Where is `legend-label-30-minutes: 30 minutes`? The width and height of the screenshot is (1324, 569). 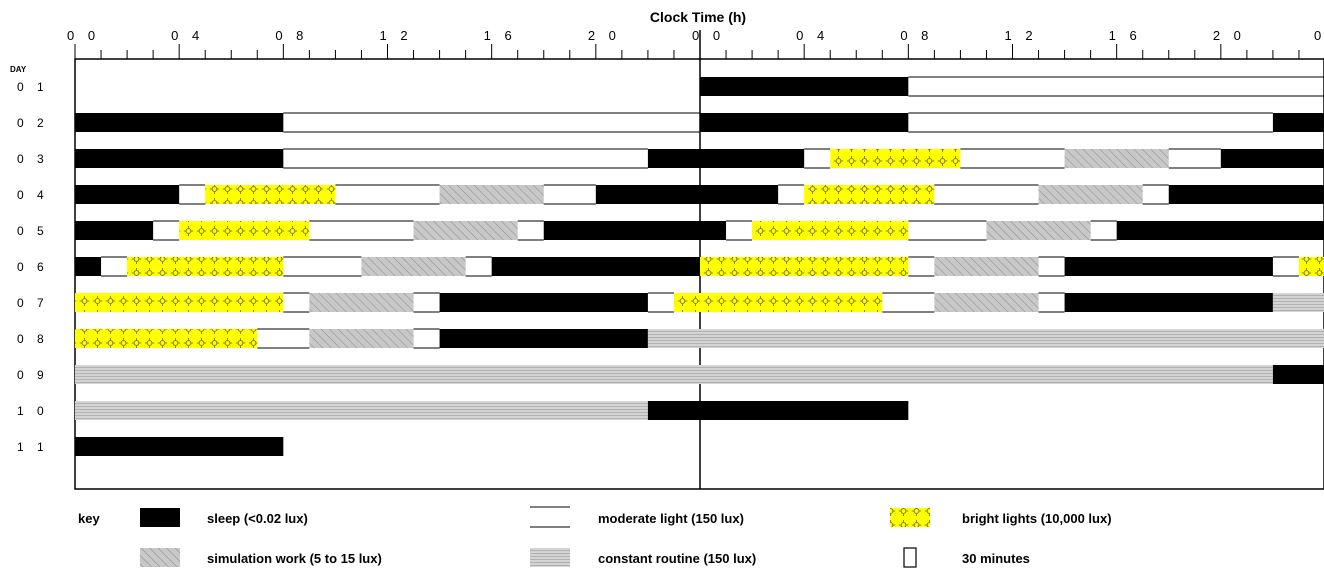 legend-label-30-minutes: 30 minutes is located at coordinates (996, 558).